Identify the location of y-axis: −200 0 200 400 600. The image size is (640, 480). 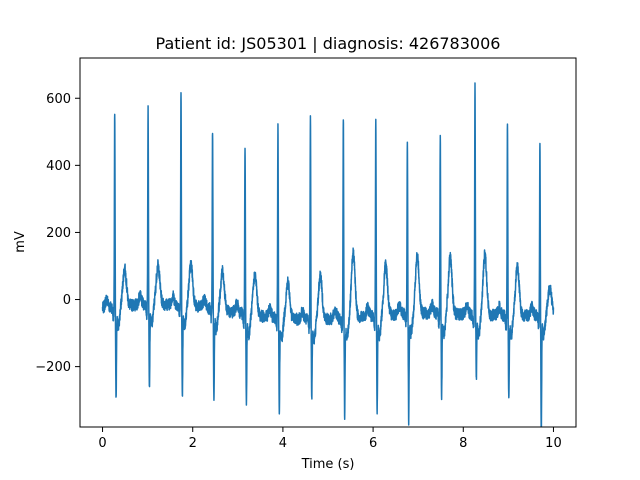
(57, 233).